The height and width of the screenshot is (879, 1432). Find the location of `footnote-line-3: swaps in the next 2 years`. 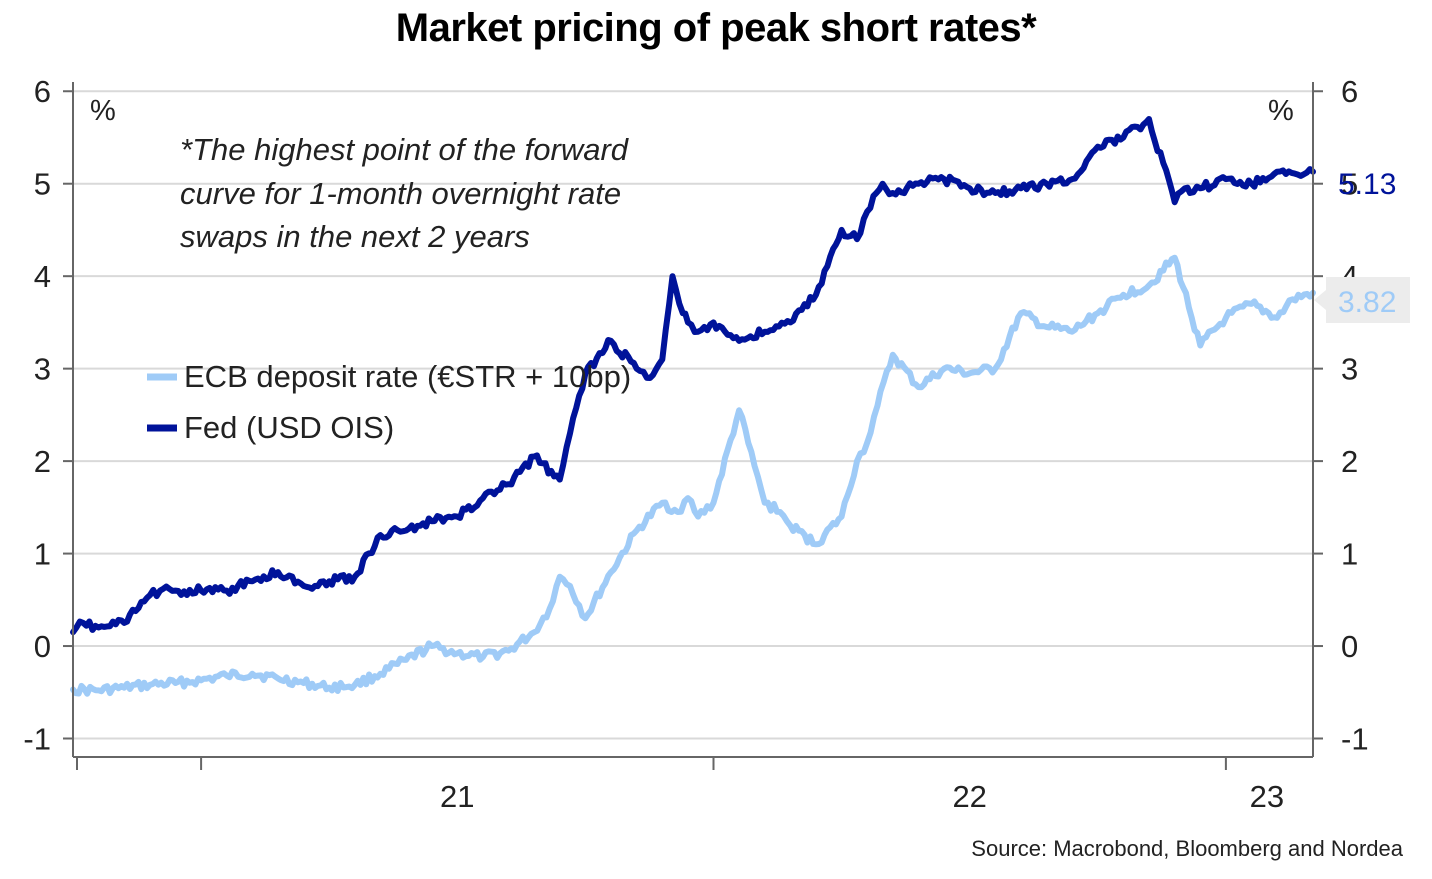

footnote-line-3: swaps in the next 2 years is located at coordinates (355, 236).